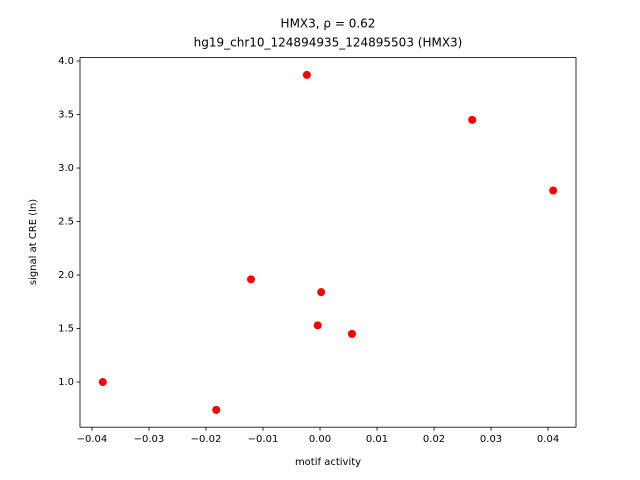  I want to click on x-tick-label: −0.03, so click(149, 439).